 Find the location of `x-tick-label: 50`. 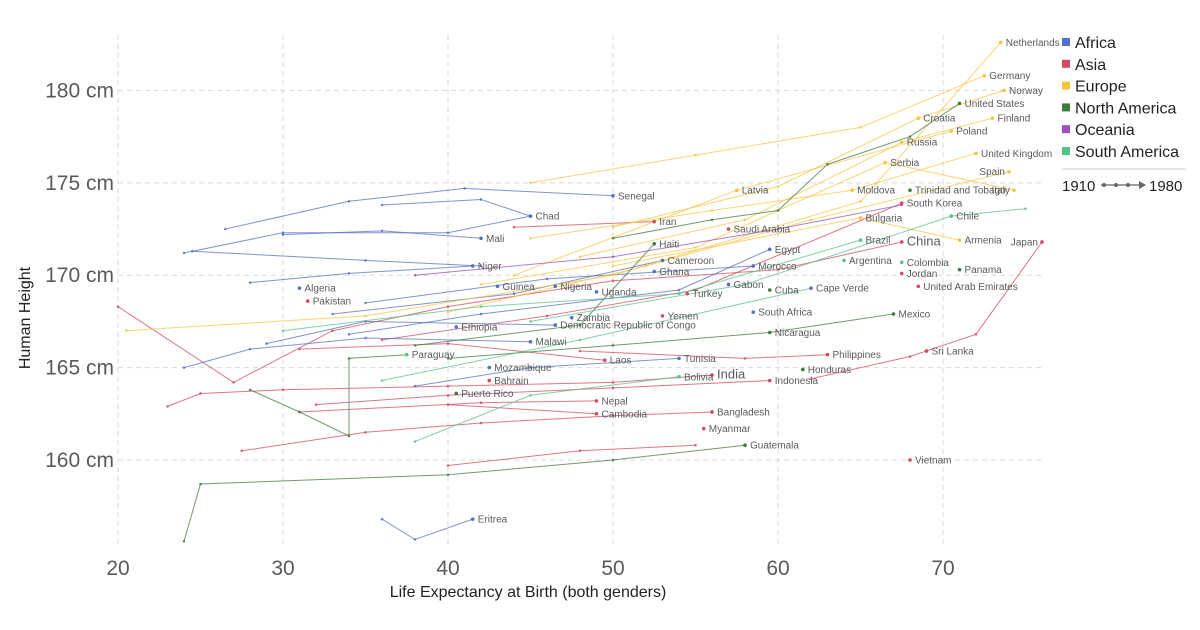

x-tick-label: 50 is located at coordinates (612, 568).